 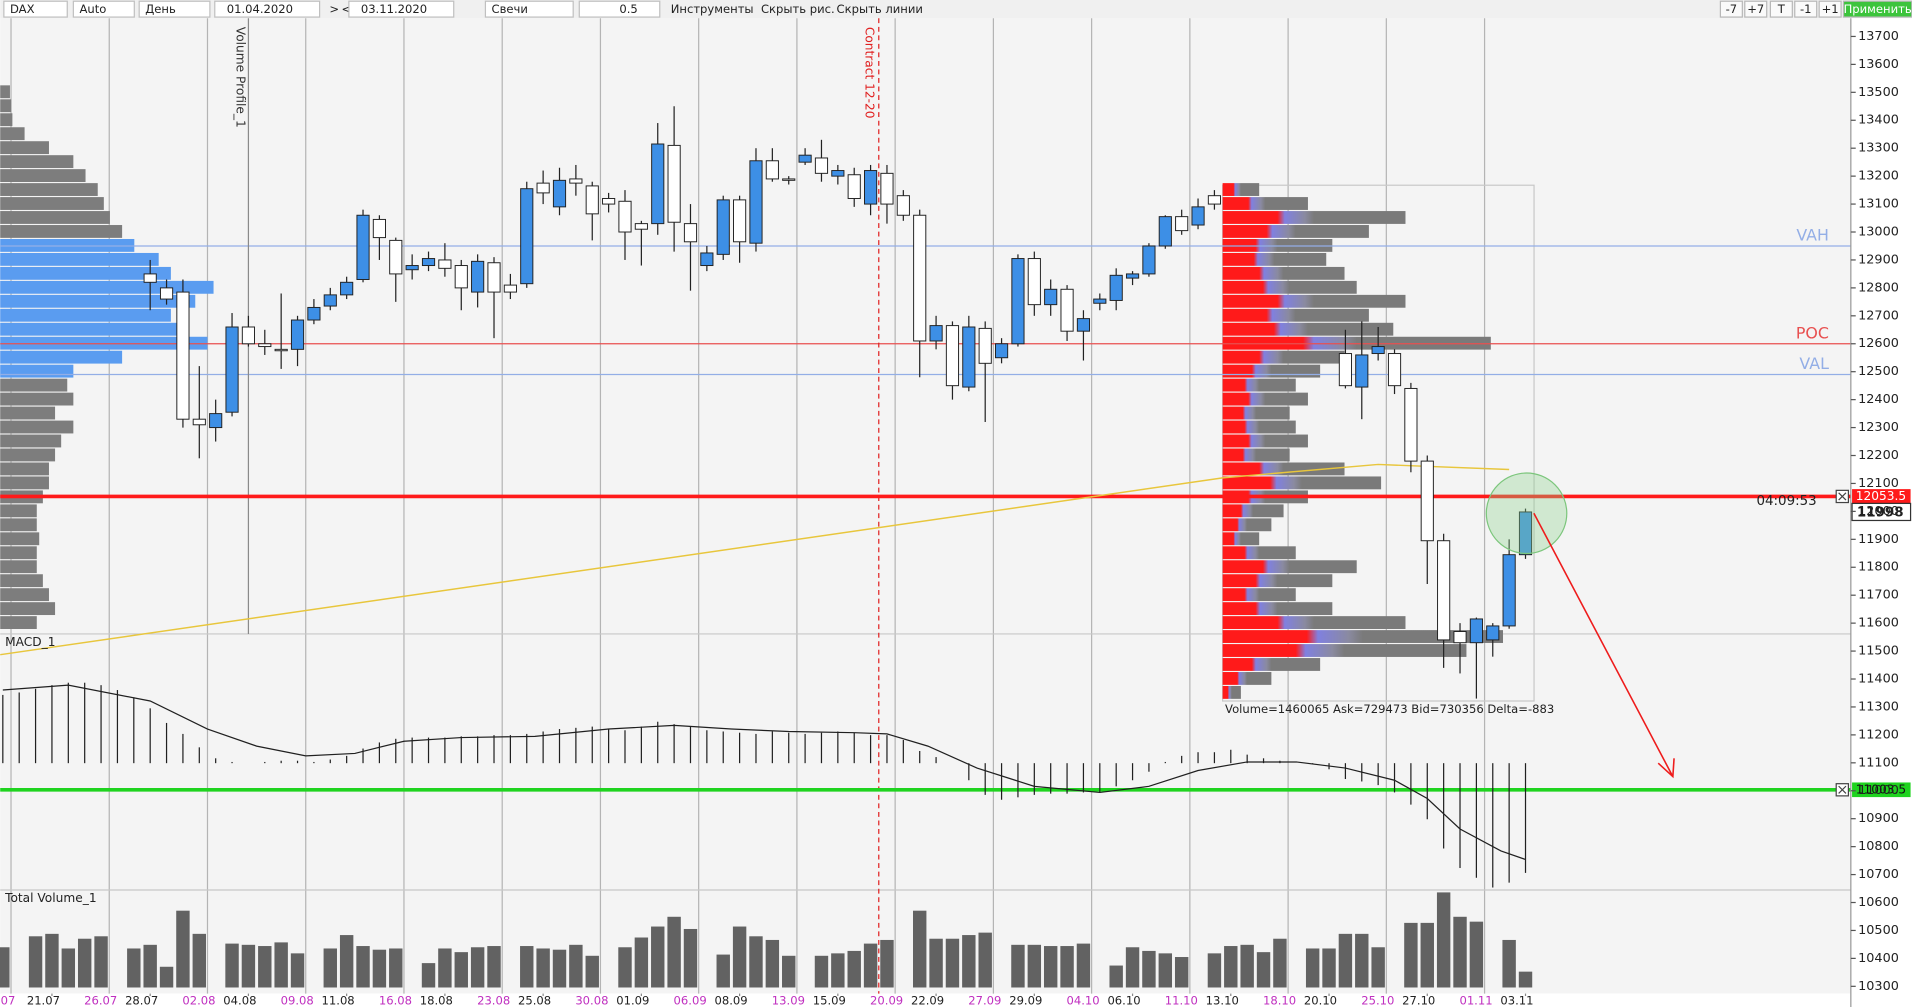 I want to click on toolbar-item: 0.5, so click(x=628, y=9).